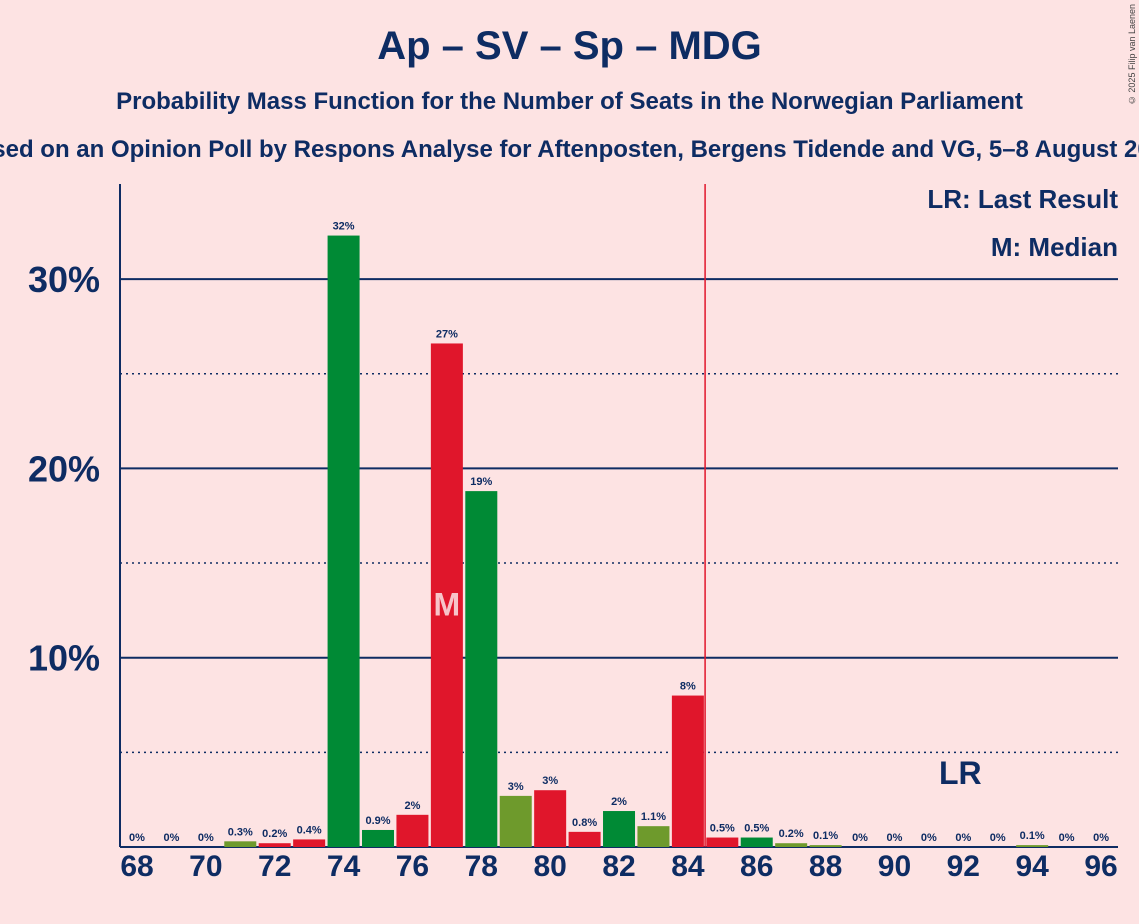 The width and height of the screenshot is (1139, 924). I want to click on y-tick-label: 30%, so click(64, 279).